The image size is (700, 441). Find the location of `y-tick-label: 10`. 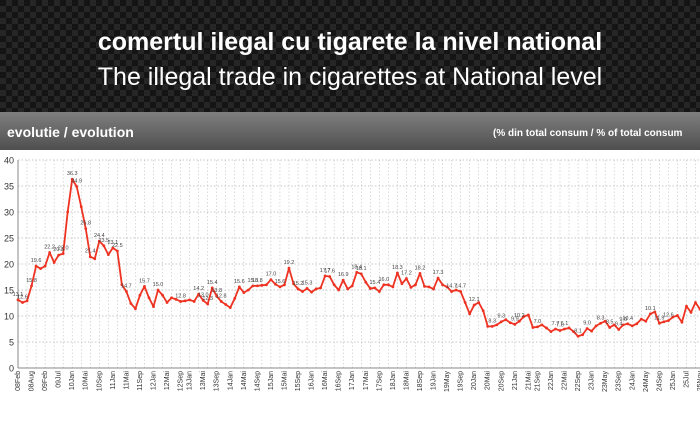

y-tick-label: 10 is located at coordinates (9, 317).